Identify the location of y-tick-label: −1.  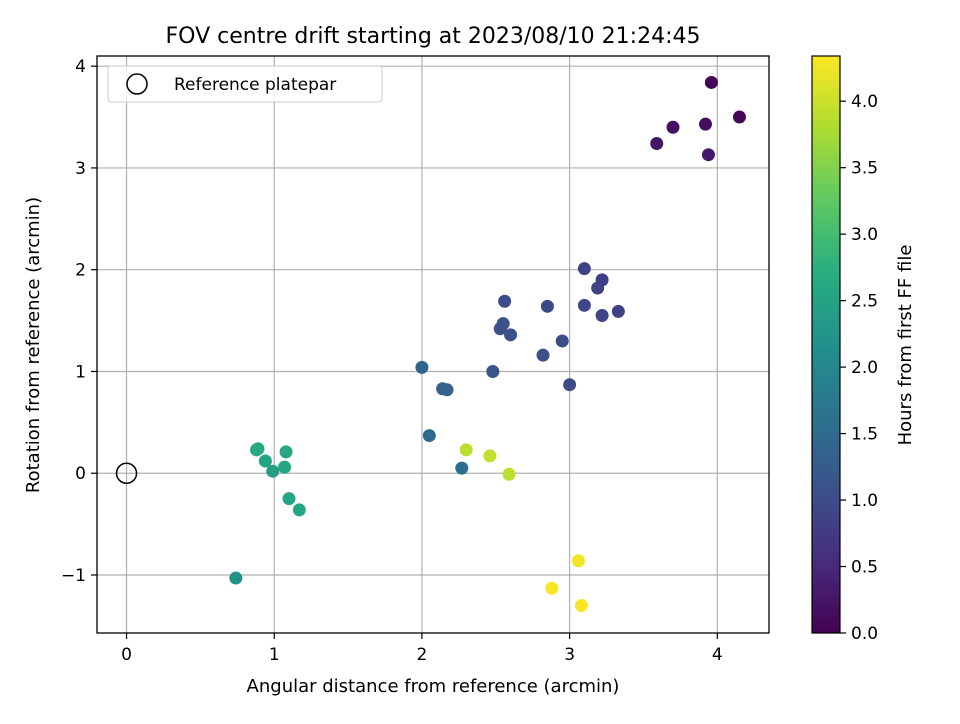
(73, 576).